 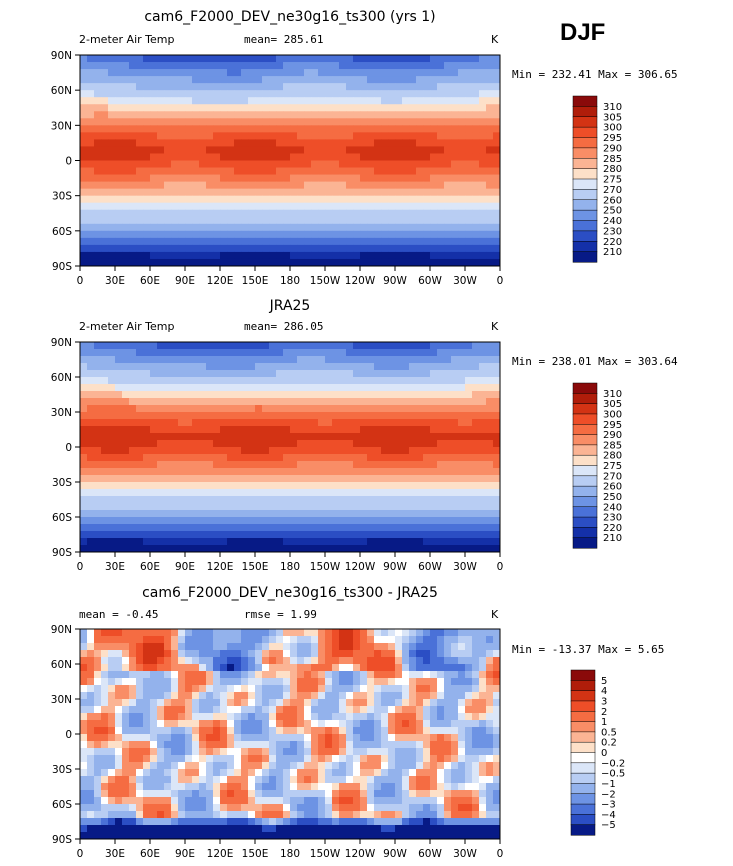 I want to click on colorbar-swatch, so click(x=585, y=132).